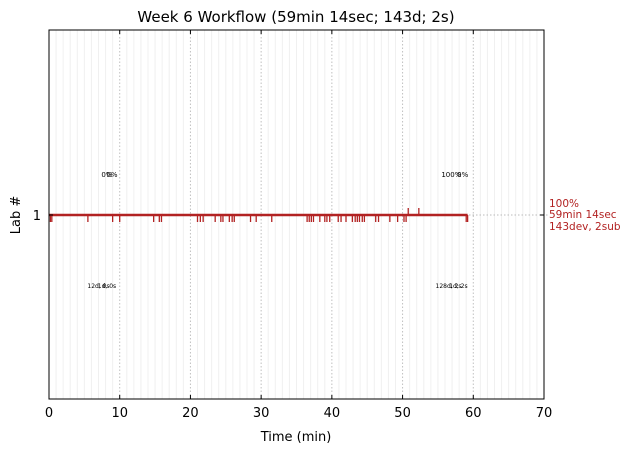  Describe the element at coordinates (583, 215) in the screenshot. I see `side-label-duration: 59min 14sec` at that location.